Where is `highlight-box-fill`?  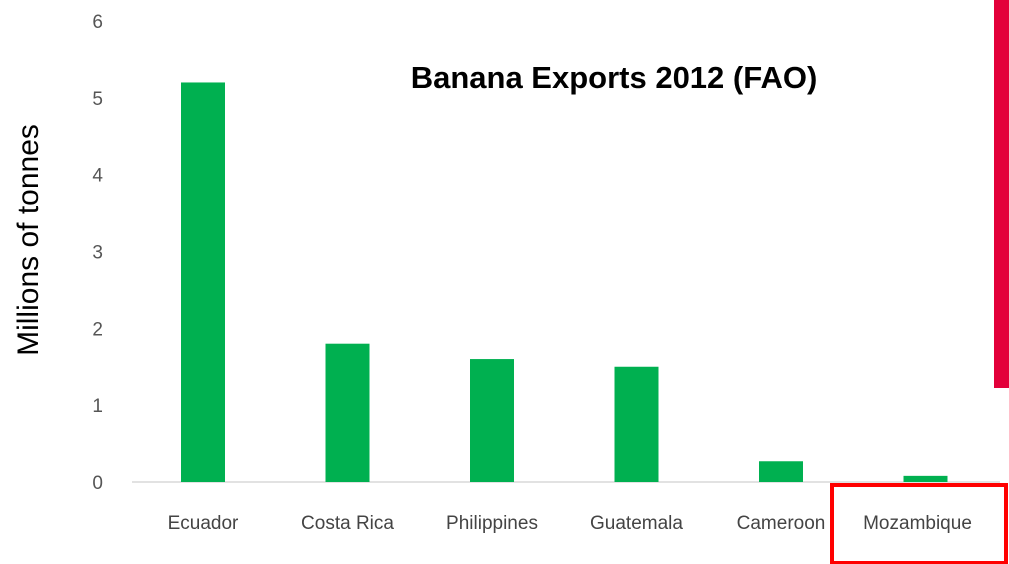 highlight-box-fill is located at coordinates (919, 524).